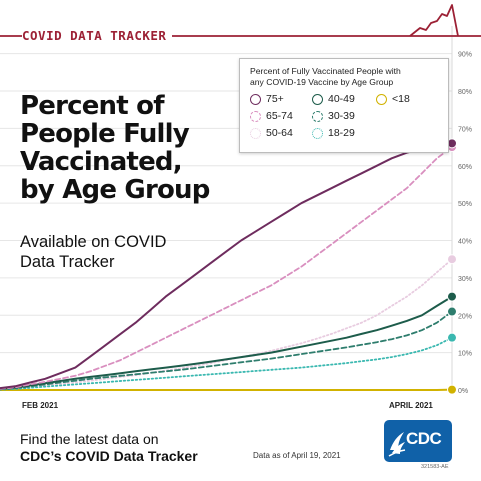 The height and width of the screenshot is (481, 481). I want to click on y-tick-label: 50%, so click(465, 204).